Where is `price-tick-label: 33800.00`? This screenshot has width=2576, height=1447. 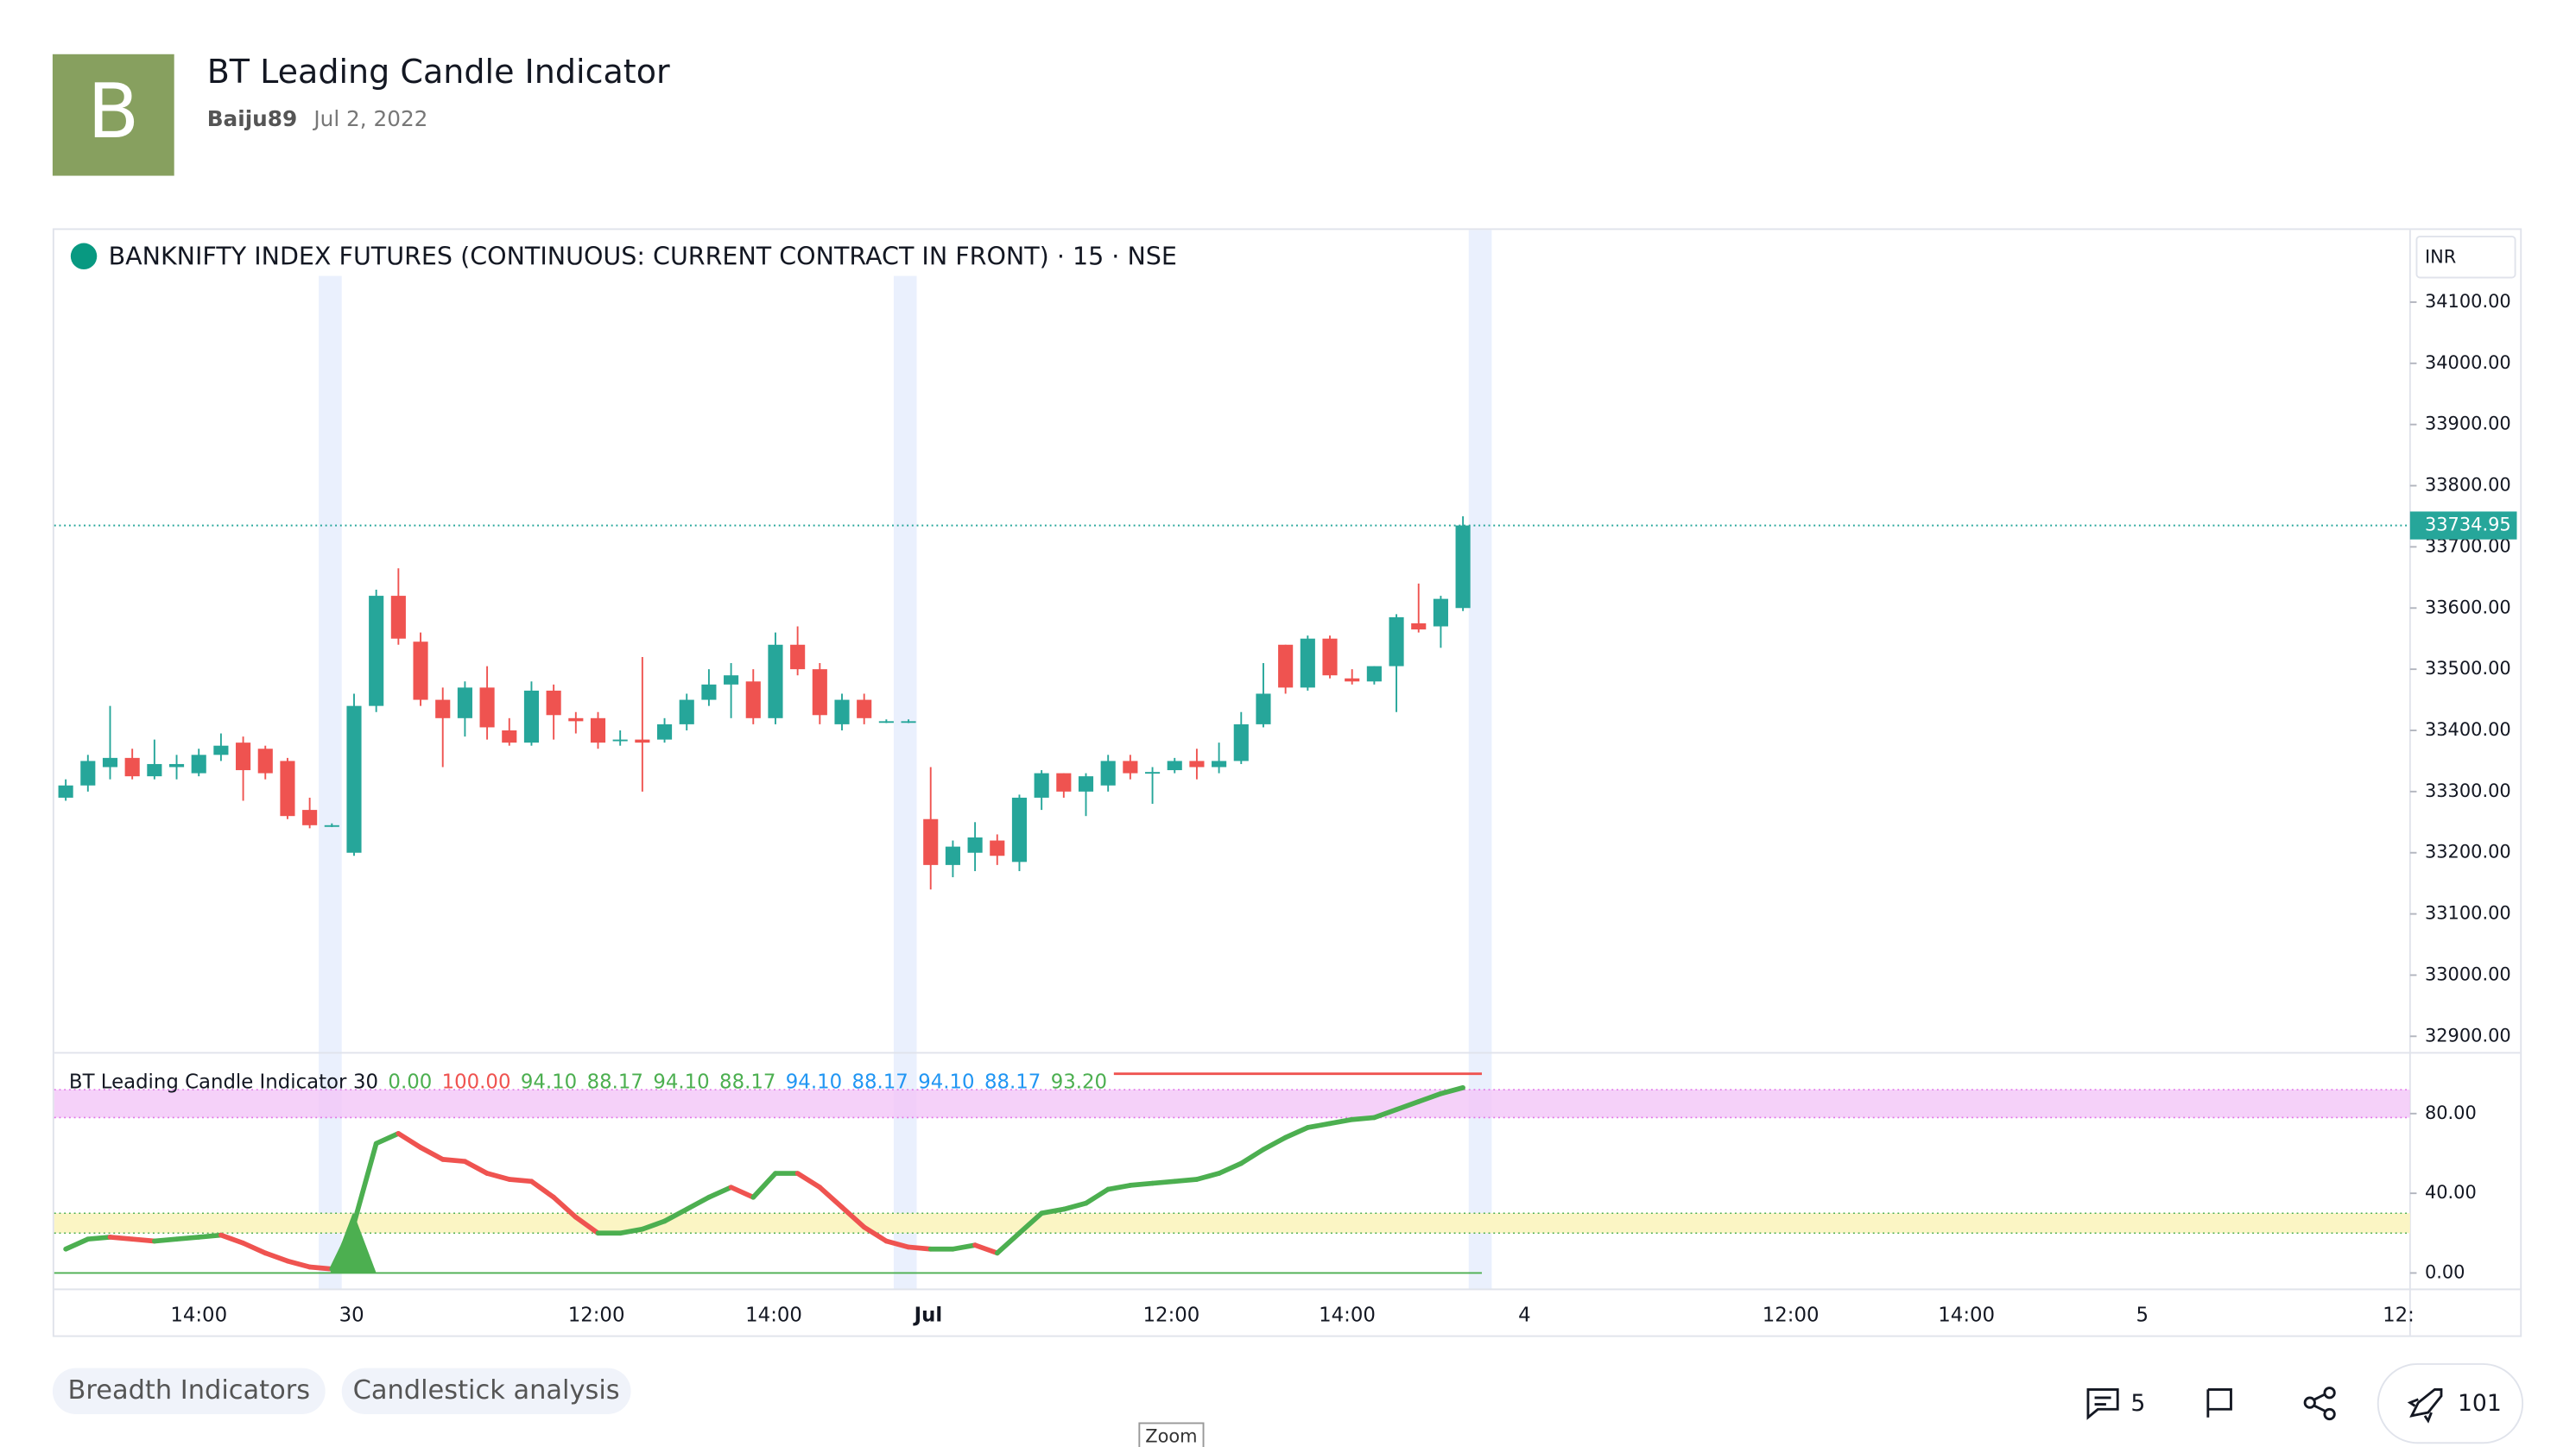
price-tick-label: 33800.00 is located at coordinates (2468, 486).